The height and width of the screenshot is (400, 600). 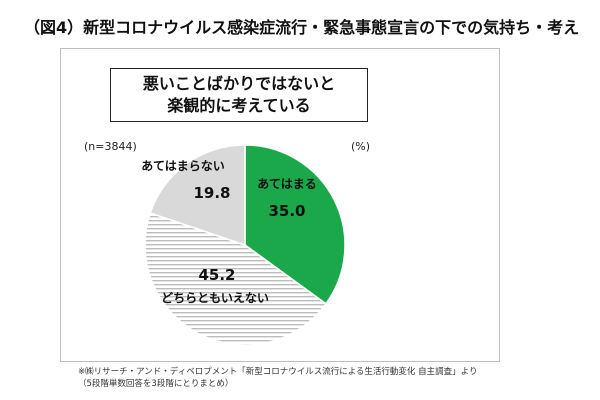 I want to click on sample-size-label: (n=3844), so click(x=110, y=146).